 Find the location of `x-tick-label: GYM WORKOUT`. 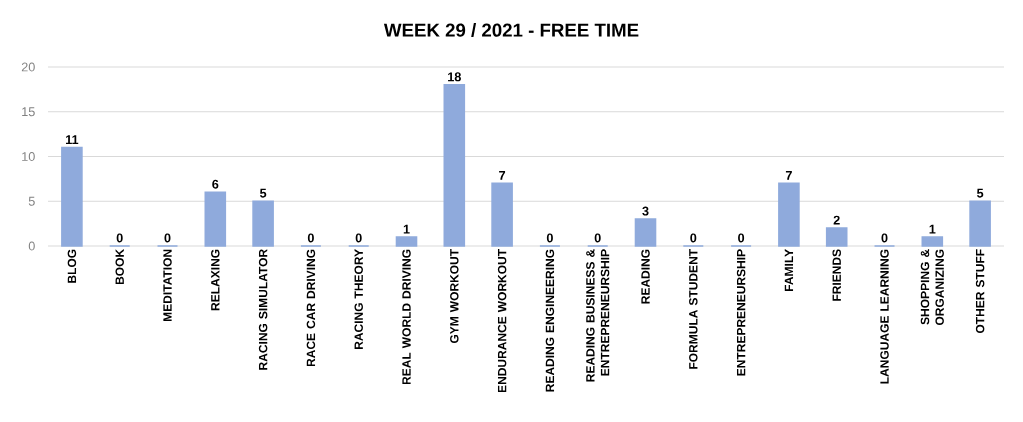

x-tick-label: GYM WORKOUT is located at coordinates (454, 296).